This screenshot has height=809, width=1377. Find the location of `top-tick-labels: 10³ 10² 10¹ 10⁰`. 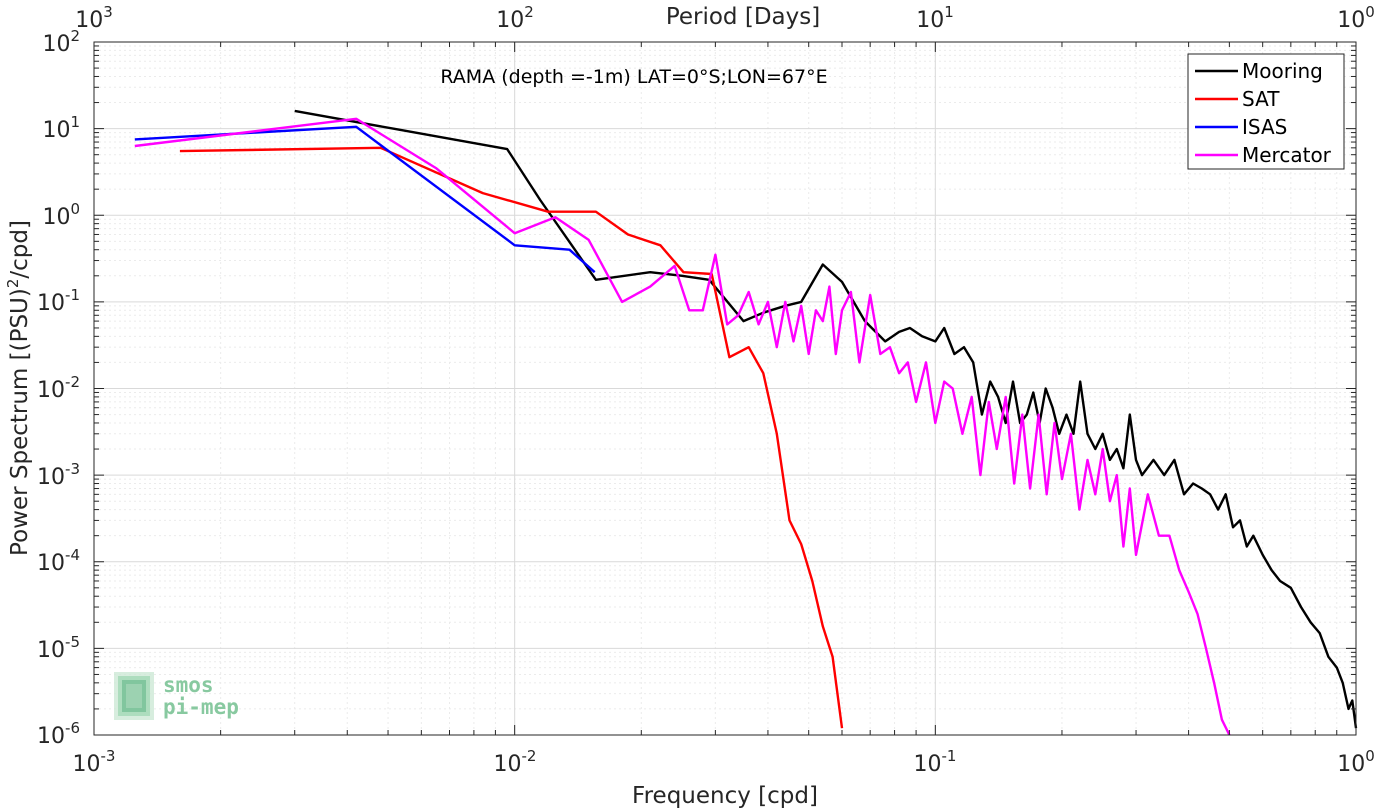

top-tick-labels: 10³ 10² 10¹ 10⁰ is located at coordinates (725, 18).